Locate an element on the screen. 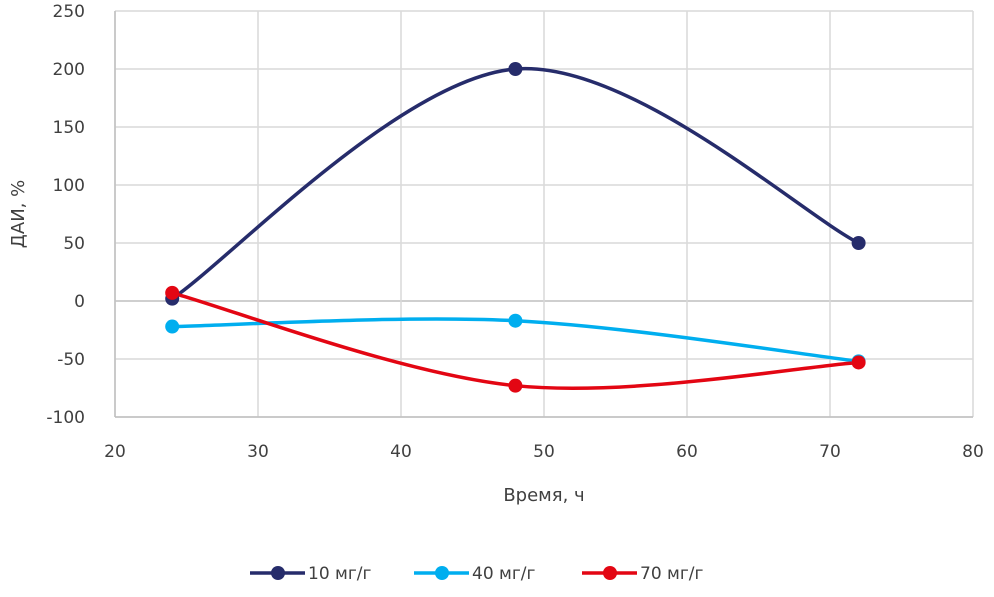  y-tick-label: 100 is located at coordinates (69, 186).